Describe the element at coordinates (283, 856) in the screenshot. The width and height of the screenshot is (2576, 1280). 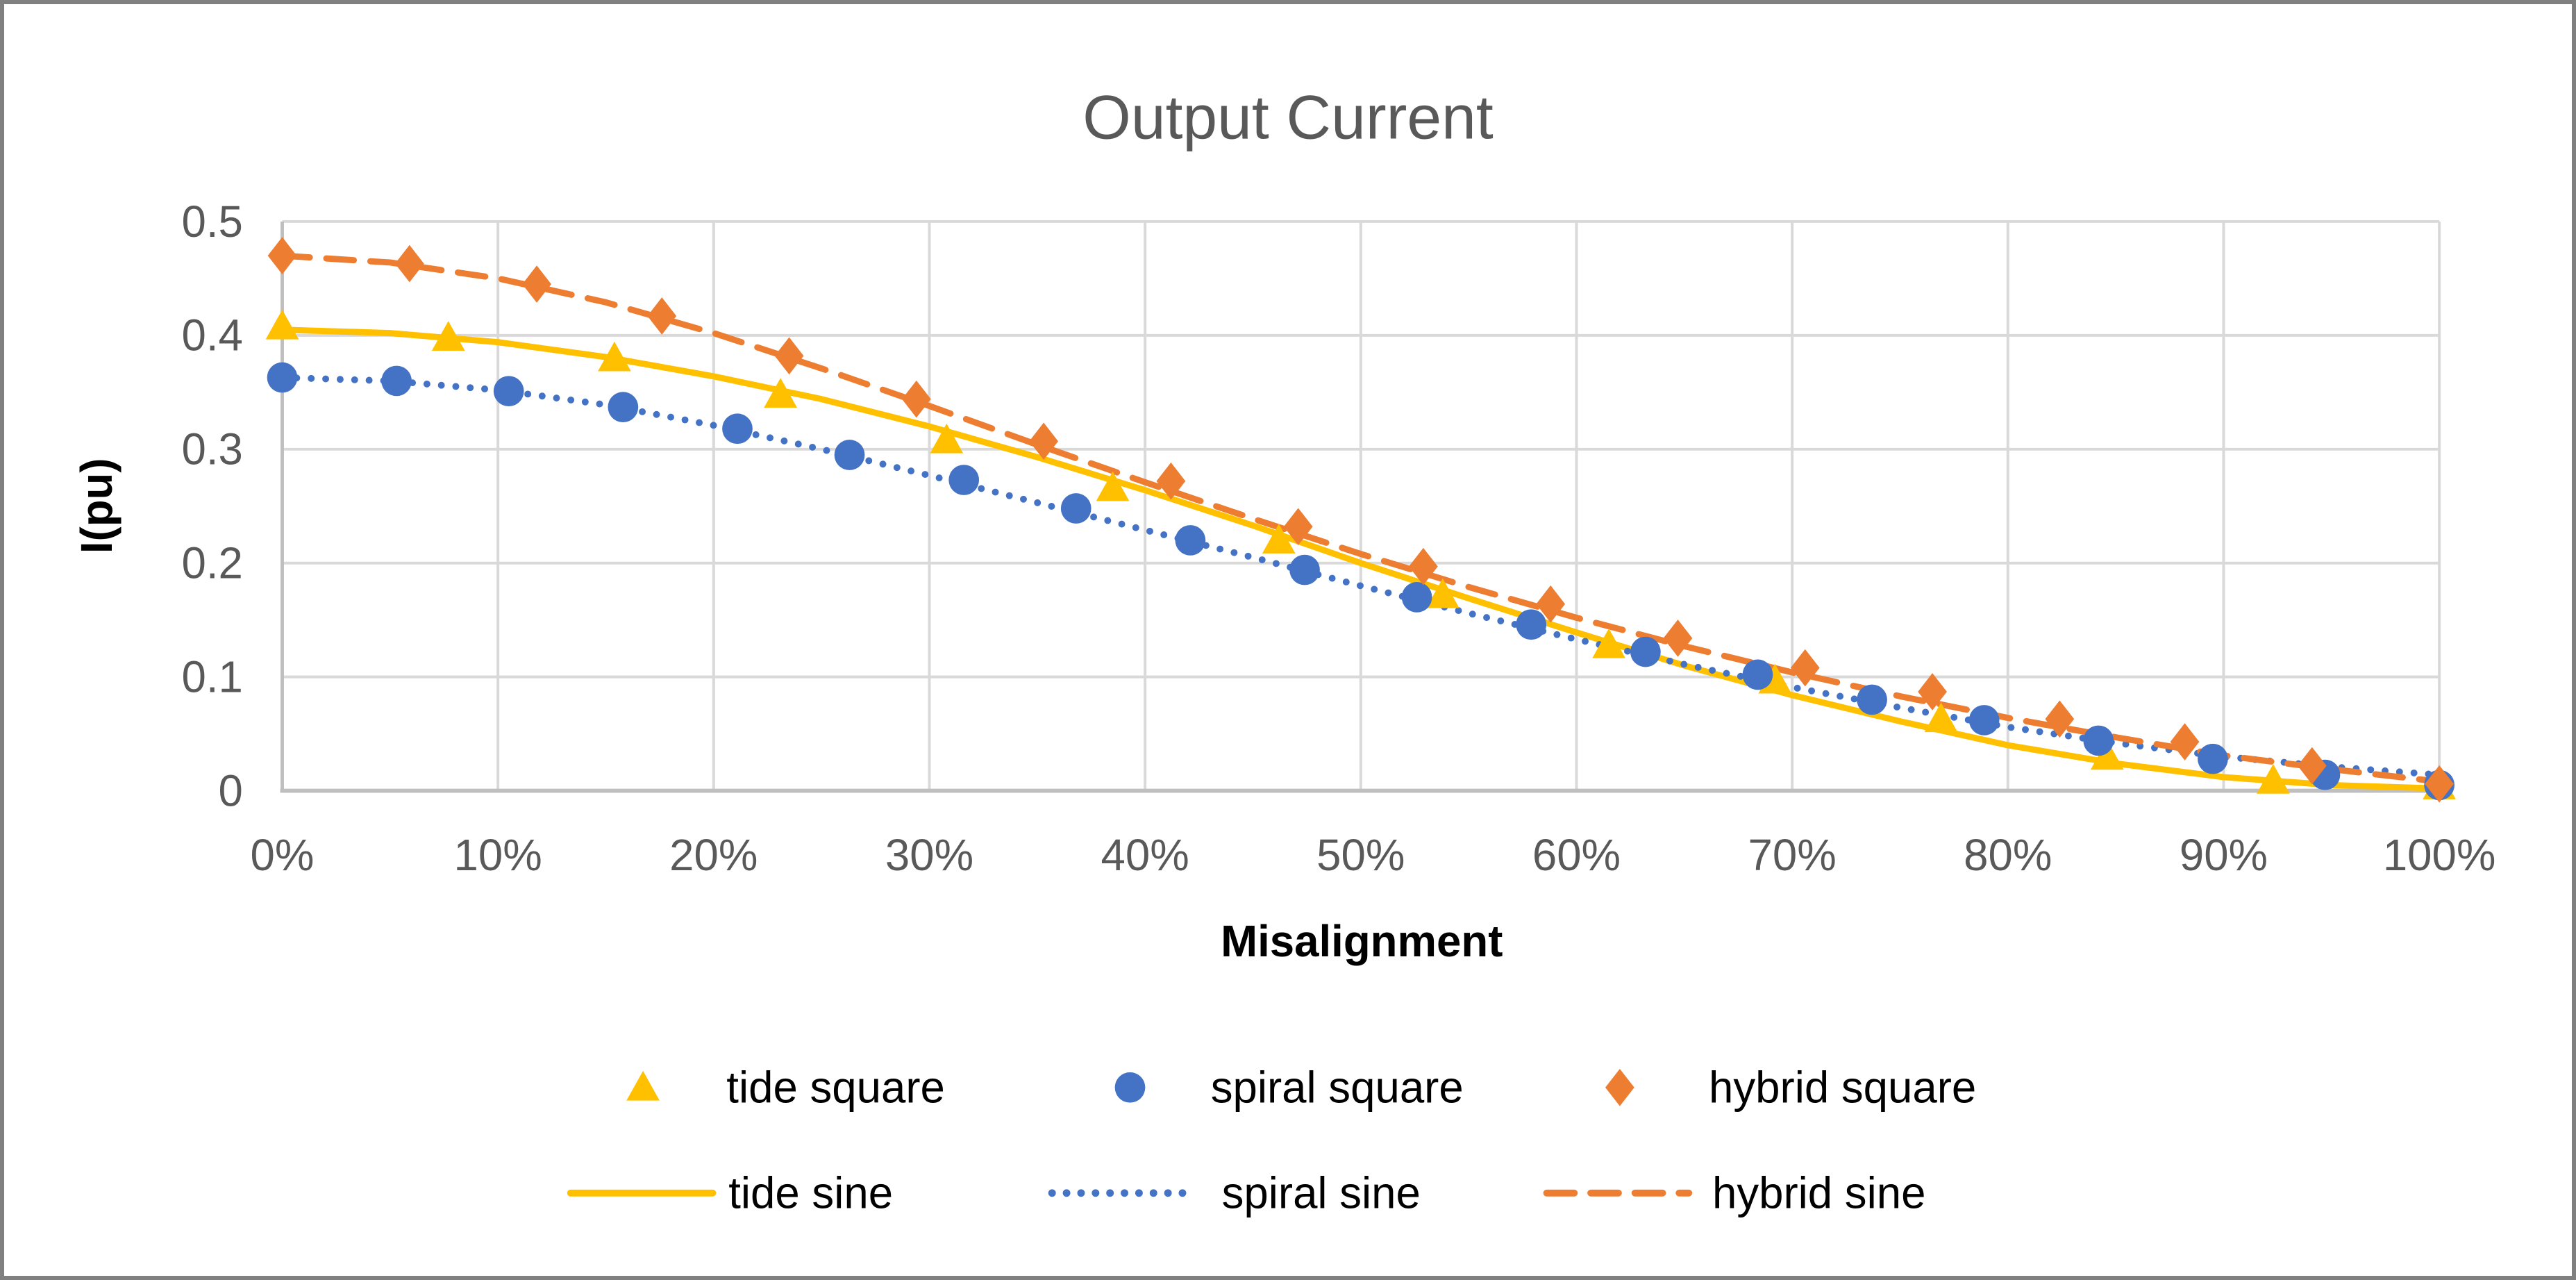
I see `x-tick-label-0%: 0%` at that location.